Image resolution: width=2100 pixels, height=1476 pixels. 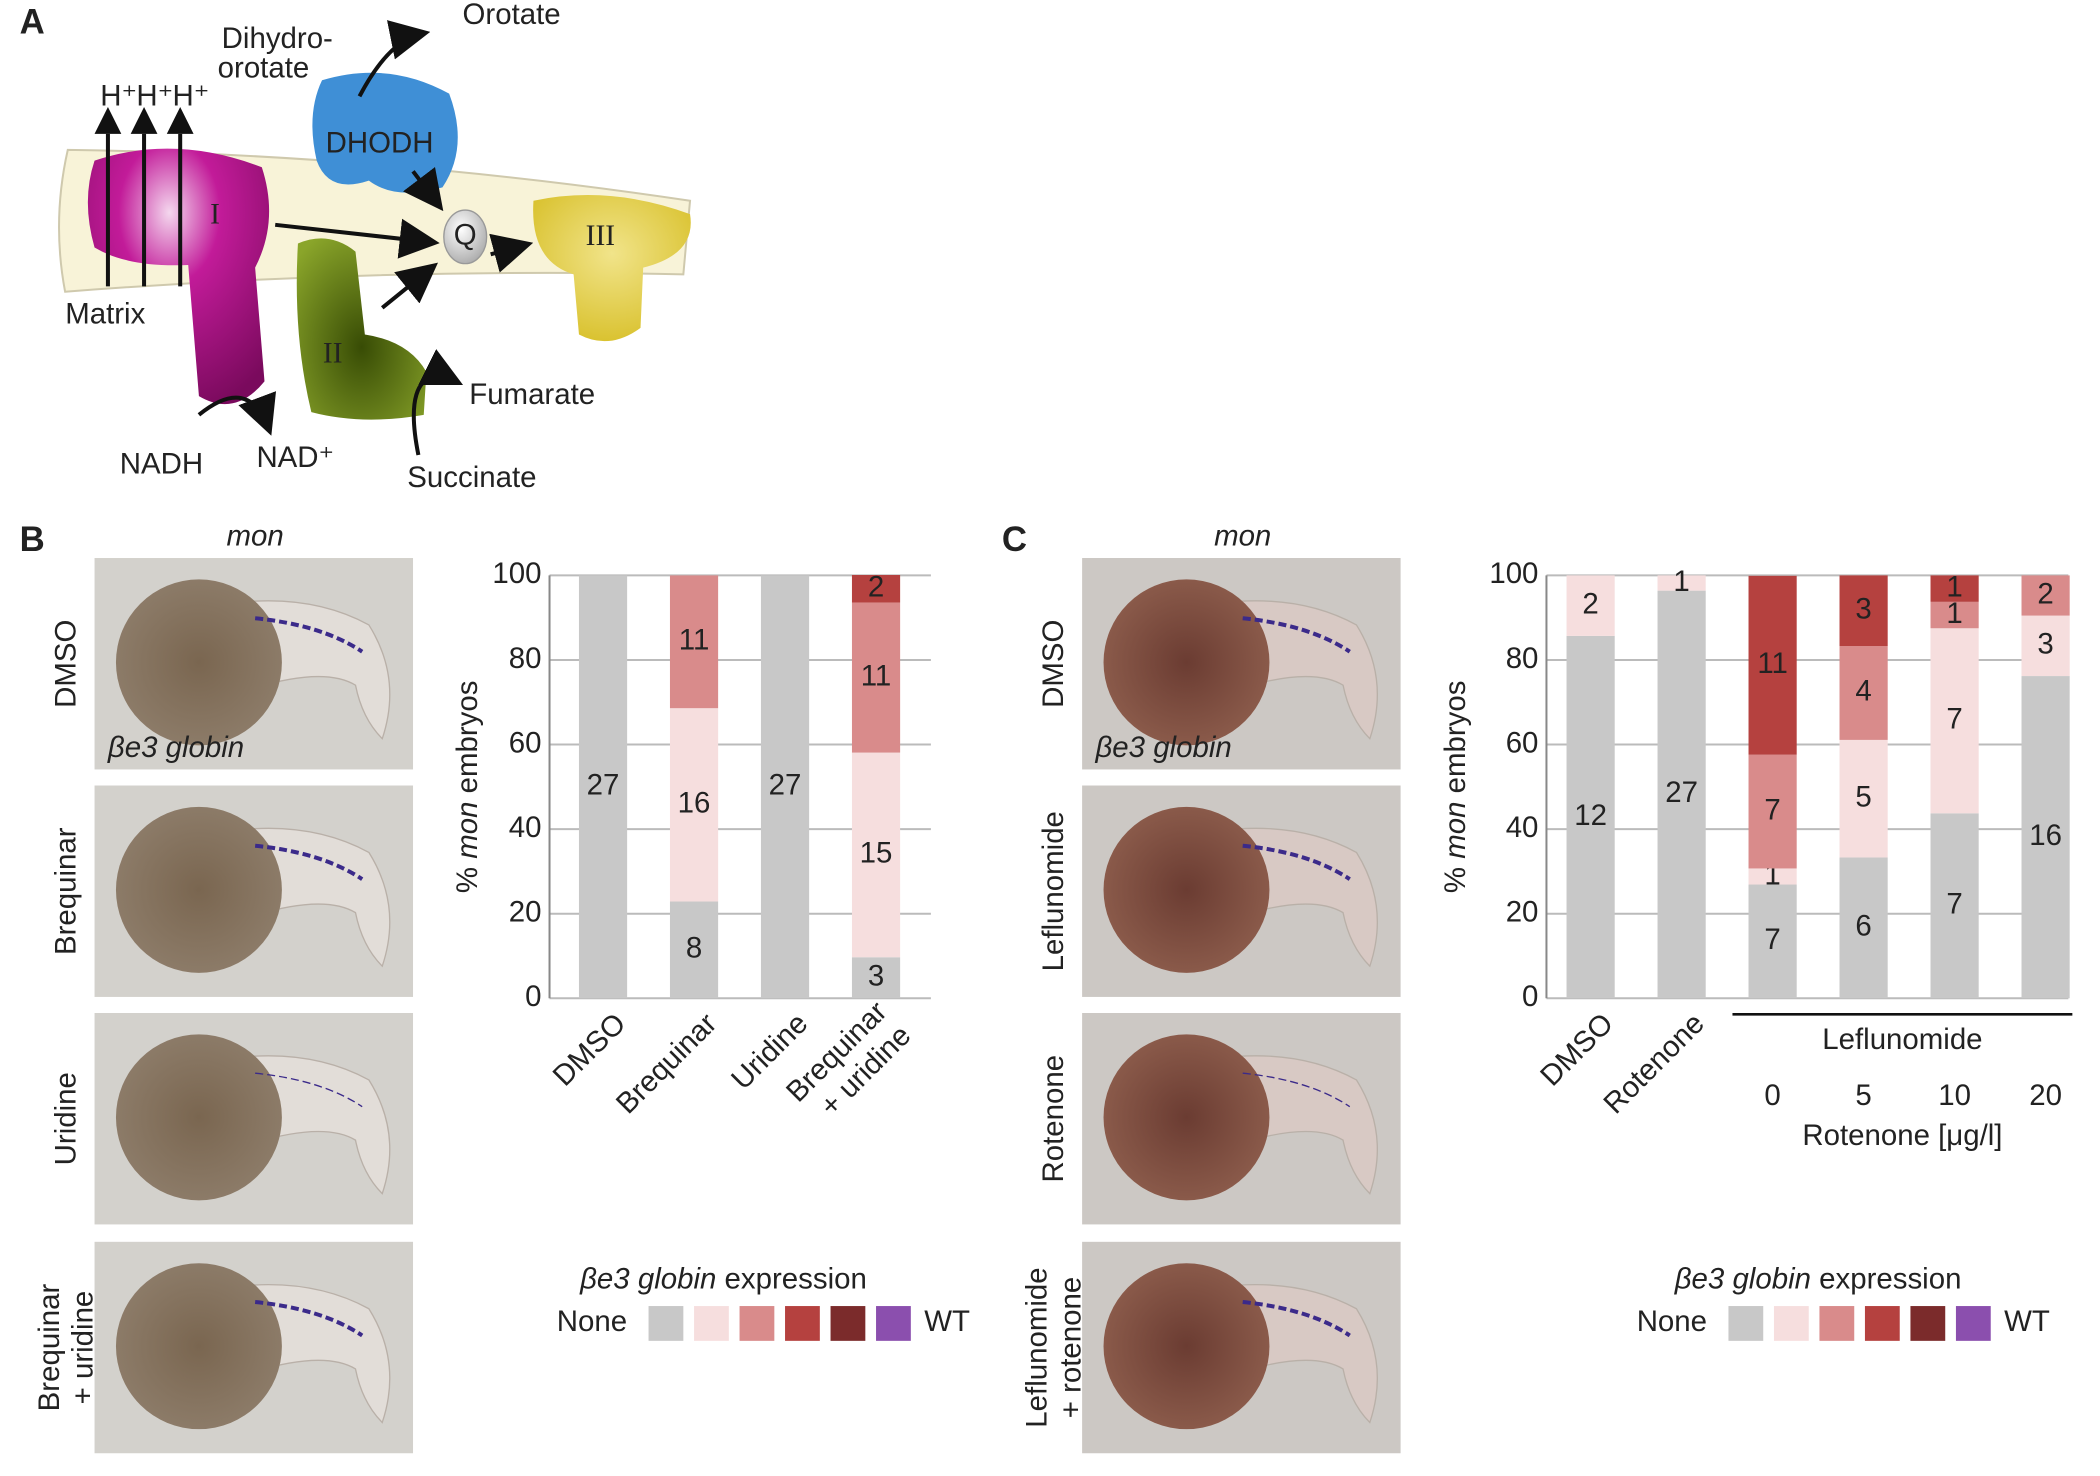 I want to click on row-label: Leflunomide+ rotenone, so click(x=1053, y=1347).